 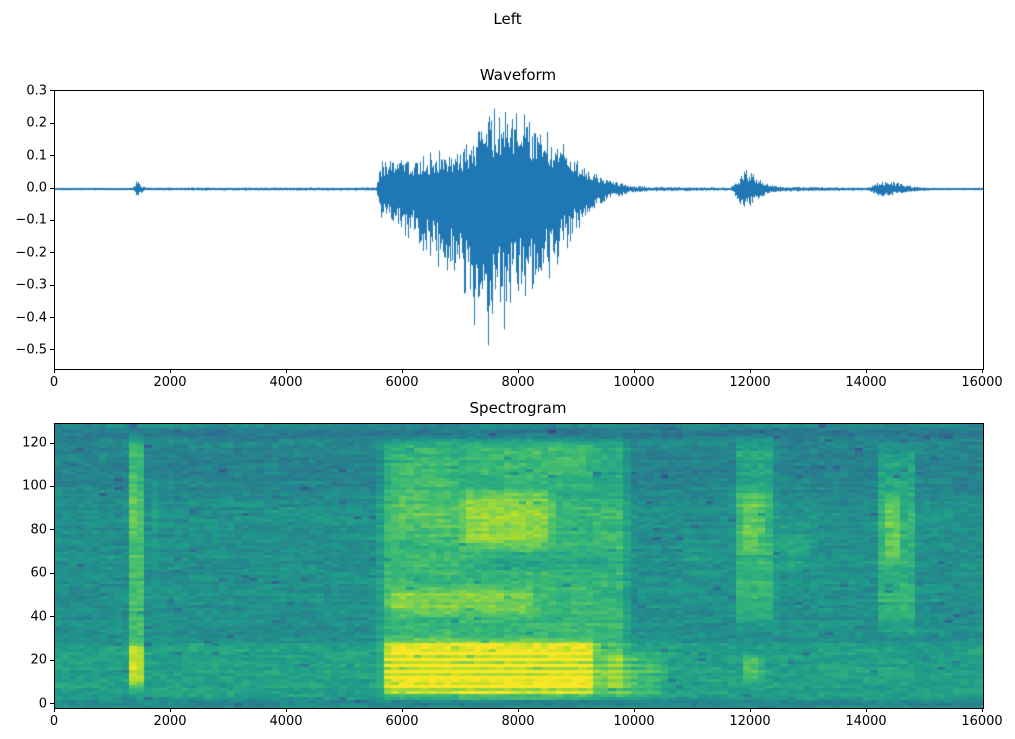 What do you see at coordinates (31, 317) in the screenshot?
I see `y-tick-label: −0.4` at bounding box center [31, 317].